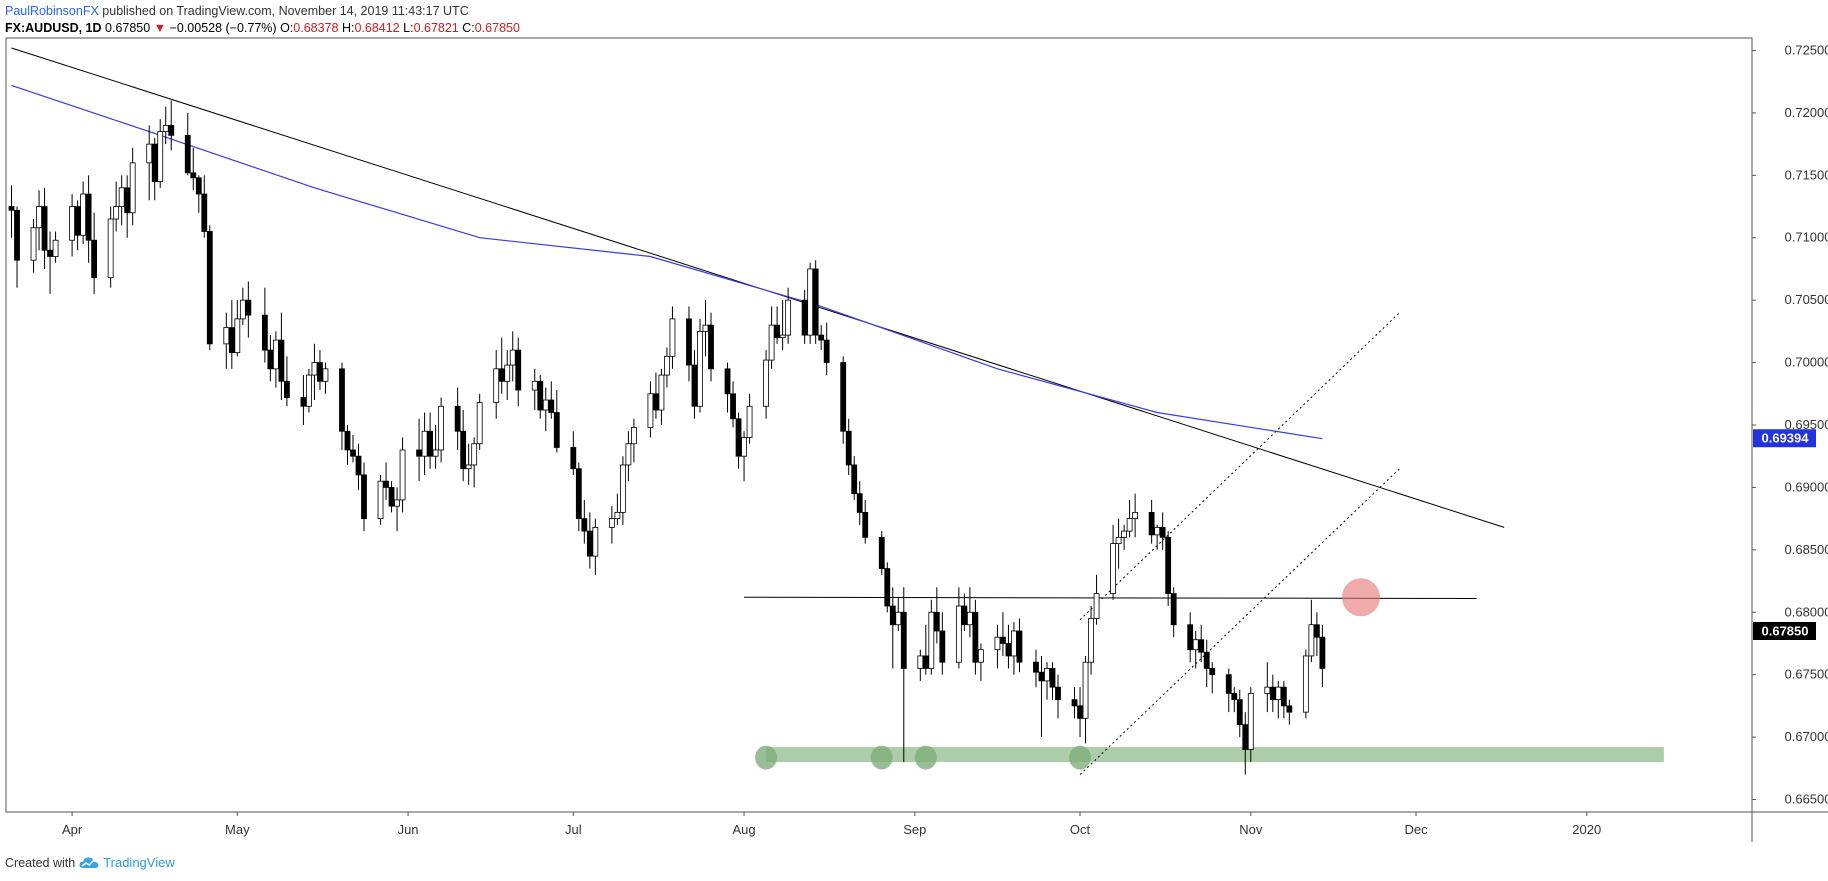 The width and height of the screenshot is (1828, 881). Describe the element at coordinates (1806, 174) in the screenshot. I see `y-tick-label: 0.71500` at that location.